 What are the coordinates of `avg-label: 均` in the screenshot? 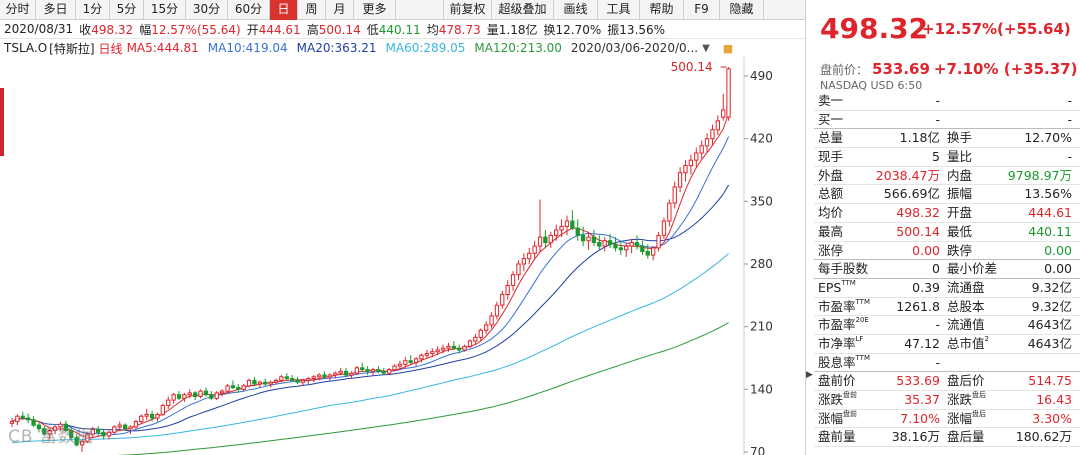 It's located at (432, 29).